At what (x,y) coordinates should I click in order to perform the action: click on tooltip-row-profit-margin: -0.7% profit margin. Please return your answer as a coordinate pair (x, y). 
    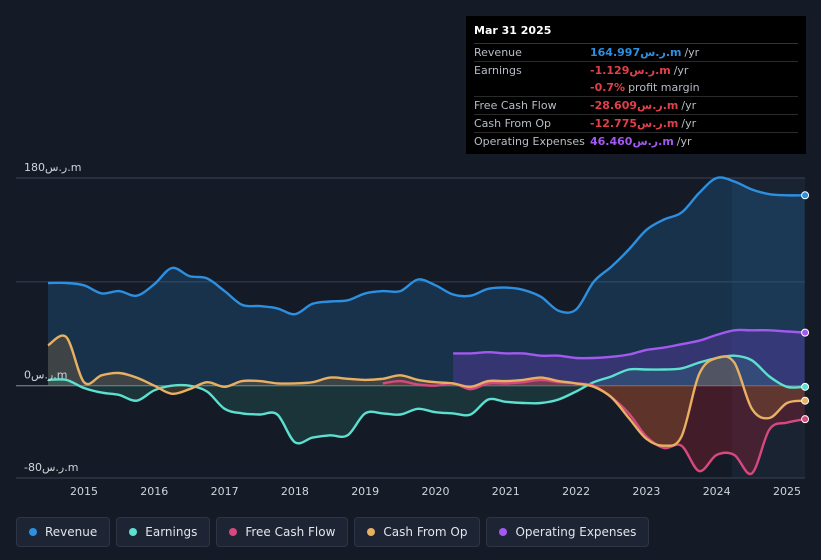
    Looking at the image, I should click on (636, 88).